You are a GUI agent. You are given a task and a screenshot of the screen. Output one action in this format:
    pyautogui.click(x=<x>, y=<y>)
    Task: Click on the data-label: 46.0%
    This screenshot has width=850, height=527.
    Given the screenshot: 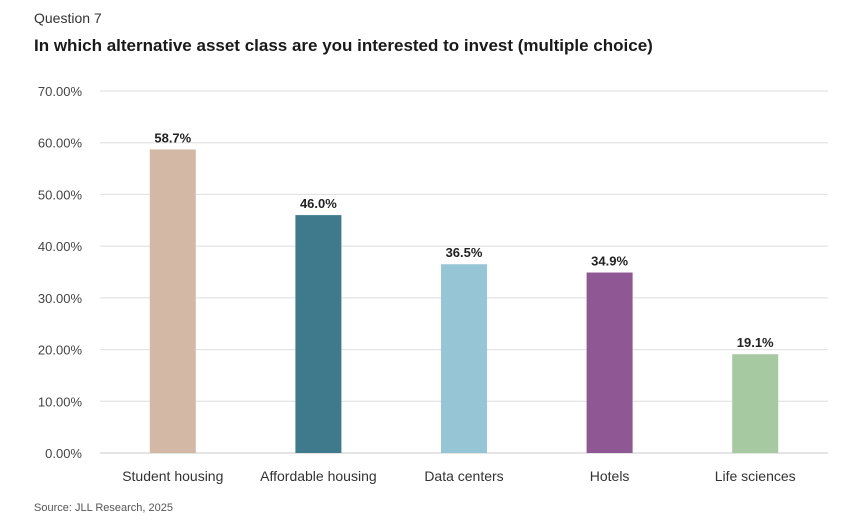 What is the action you would take?
    pyautogui.click(x=318, y=203)
    